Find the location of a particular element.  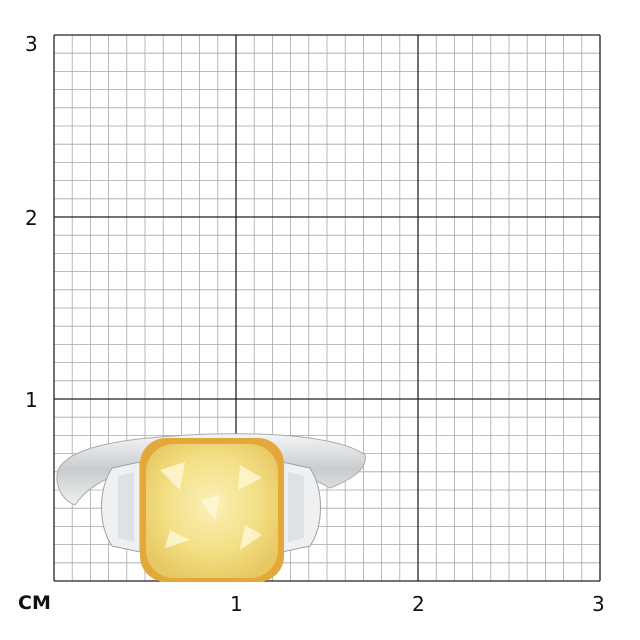

x-tick-1: 1 is located at coordinates (236, 604).